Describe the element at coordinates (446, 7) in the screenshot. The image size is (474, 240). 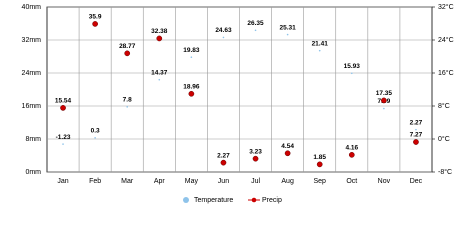
I see `y2-tick-label: 32°C` at that location.